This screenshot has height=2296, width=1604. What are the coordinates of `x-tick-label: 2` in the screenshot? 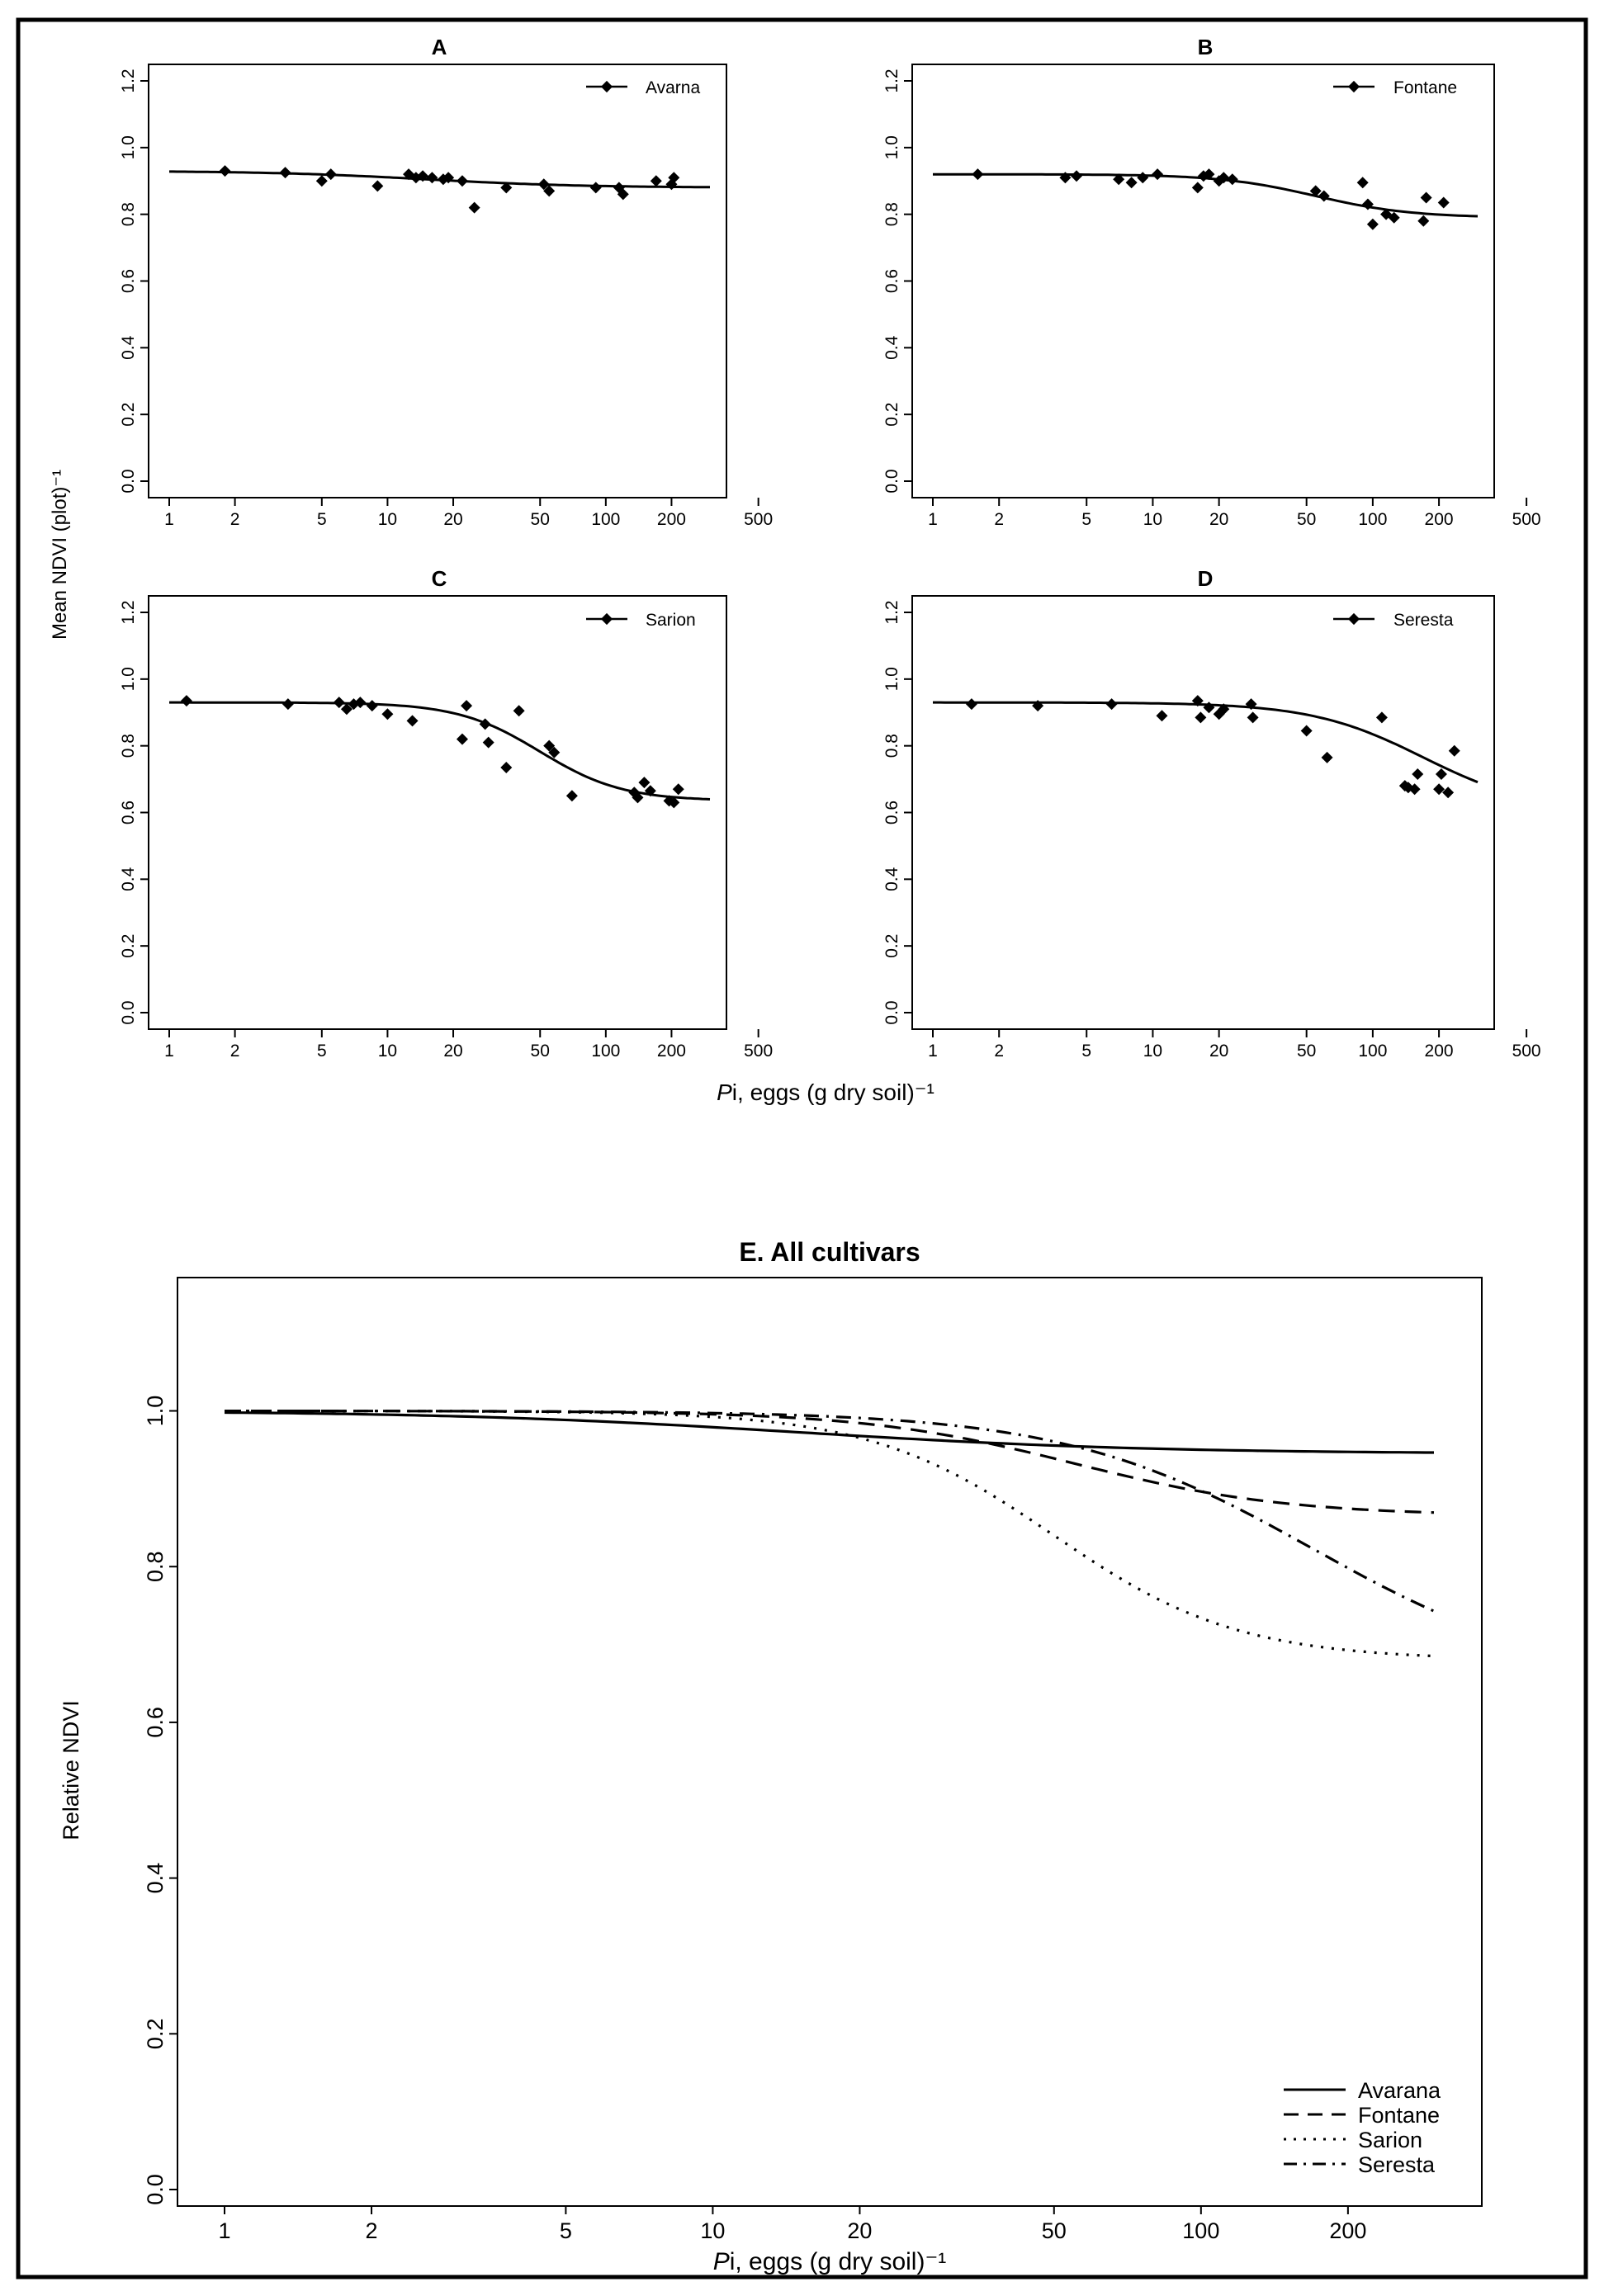 It's located at (372, 2231).